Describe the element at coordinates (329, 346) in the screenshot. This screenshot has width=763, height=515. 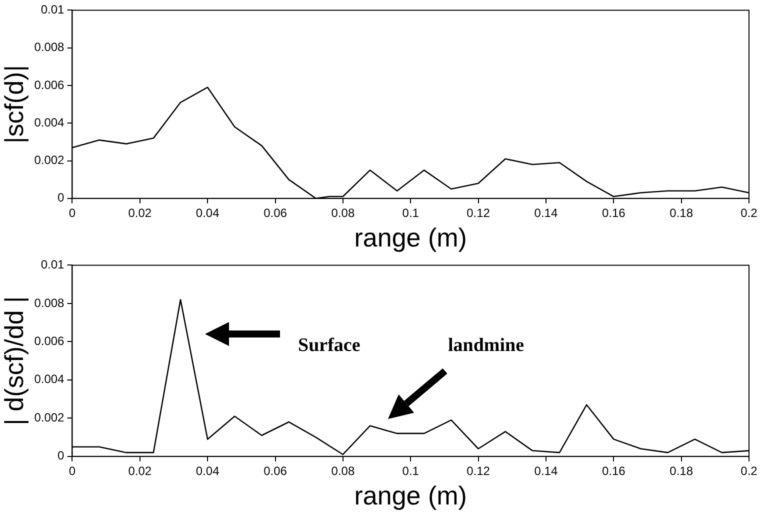
I see `annotation: Surface` at that location.